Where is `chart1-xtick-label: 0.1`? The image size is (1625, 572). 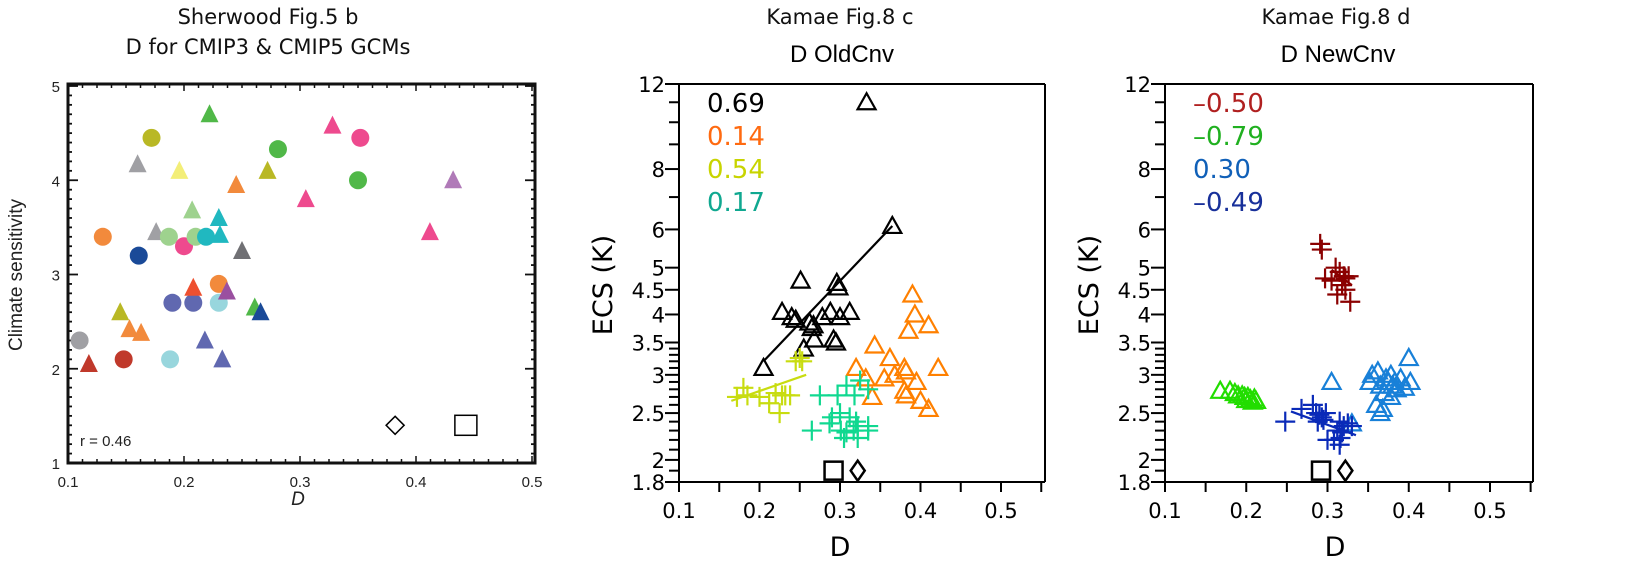 chart1-xtick-label: 0.1 is located at coordinates (68, 482).